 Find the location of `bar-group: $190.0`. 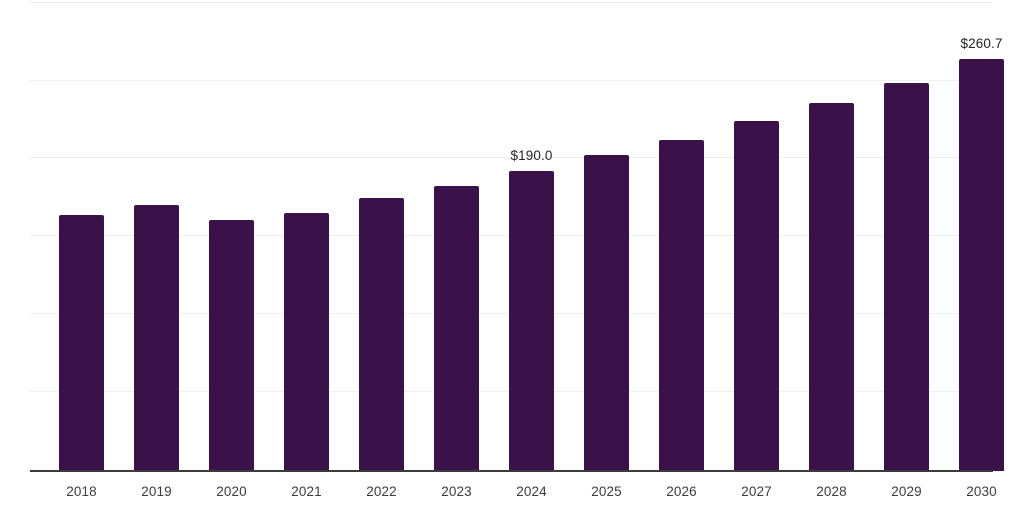

bar-group: $190.0 is located at coordinates (531, 235).